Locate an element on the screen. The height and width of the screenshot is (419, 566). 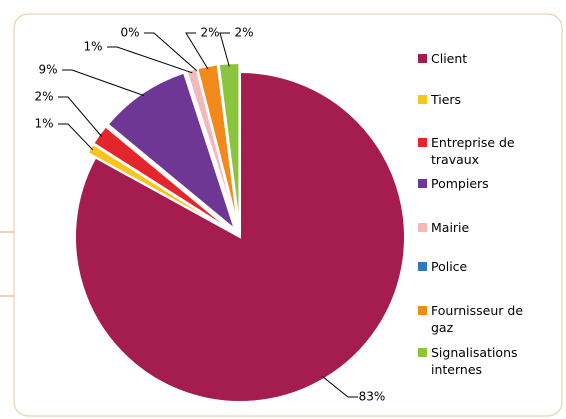
legend-label: Police is located at coordinates (449, 266).